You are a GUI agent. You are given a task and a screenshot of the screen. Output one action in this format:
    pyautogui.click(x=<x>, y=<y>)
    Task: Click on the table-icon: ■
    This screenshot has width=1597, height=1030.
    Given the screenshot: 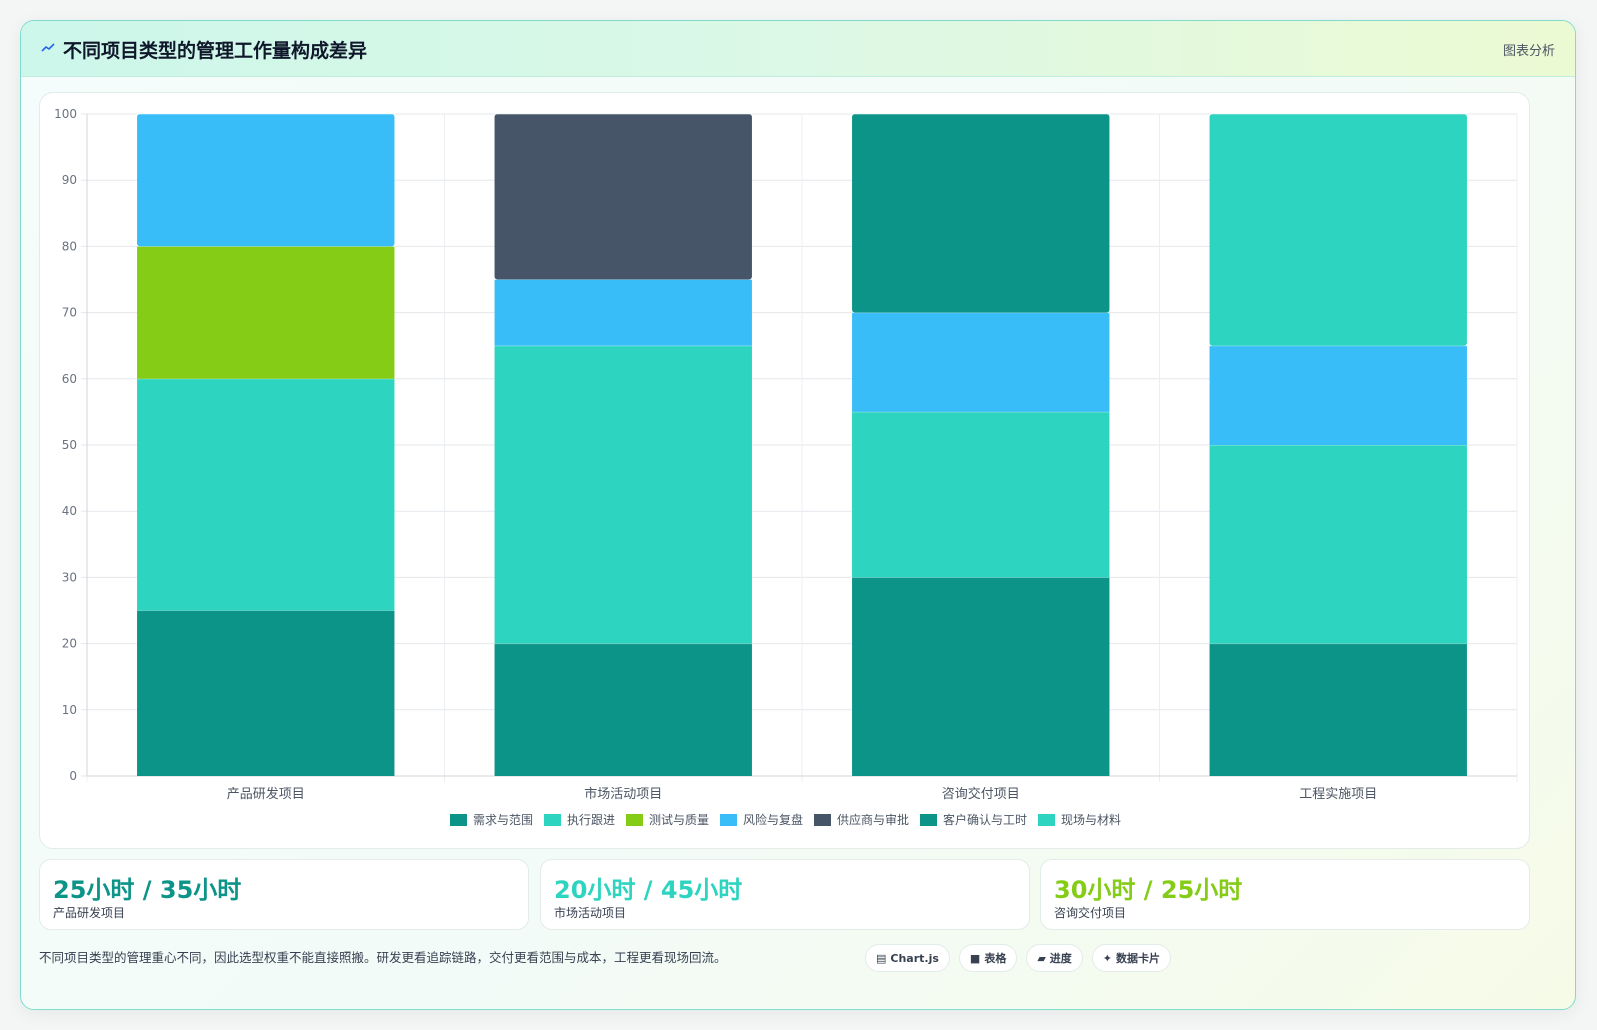 What is the action you would take?
    pyautogui.click(x=975, y=958)
    